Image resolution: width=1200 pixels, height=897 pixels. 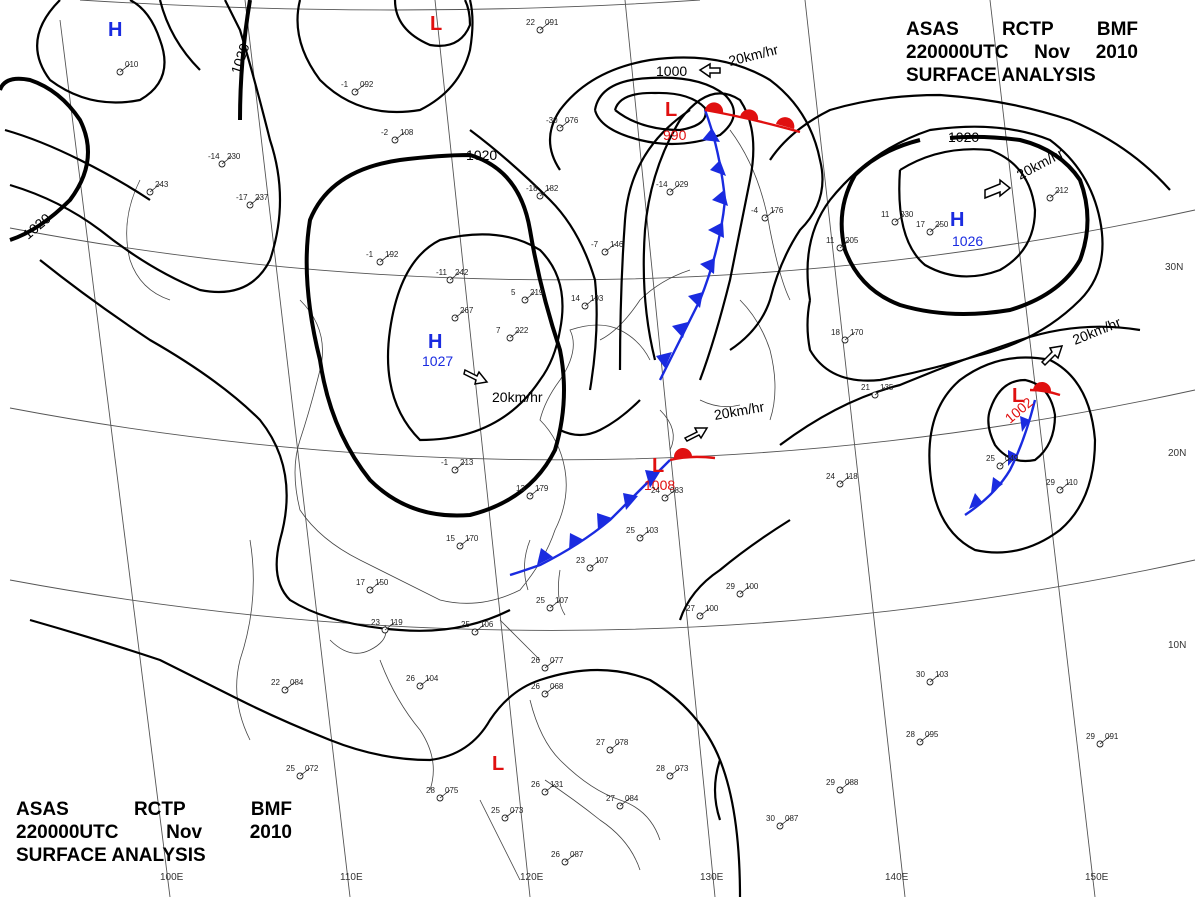 What do you see at coordinates (397, 136) in the screenshot?
I see `station-plot: -2 108` at bounding box center [397, 136].